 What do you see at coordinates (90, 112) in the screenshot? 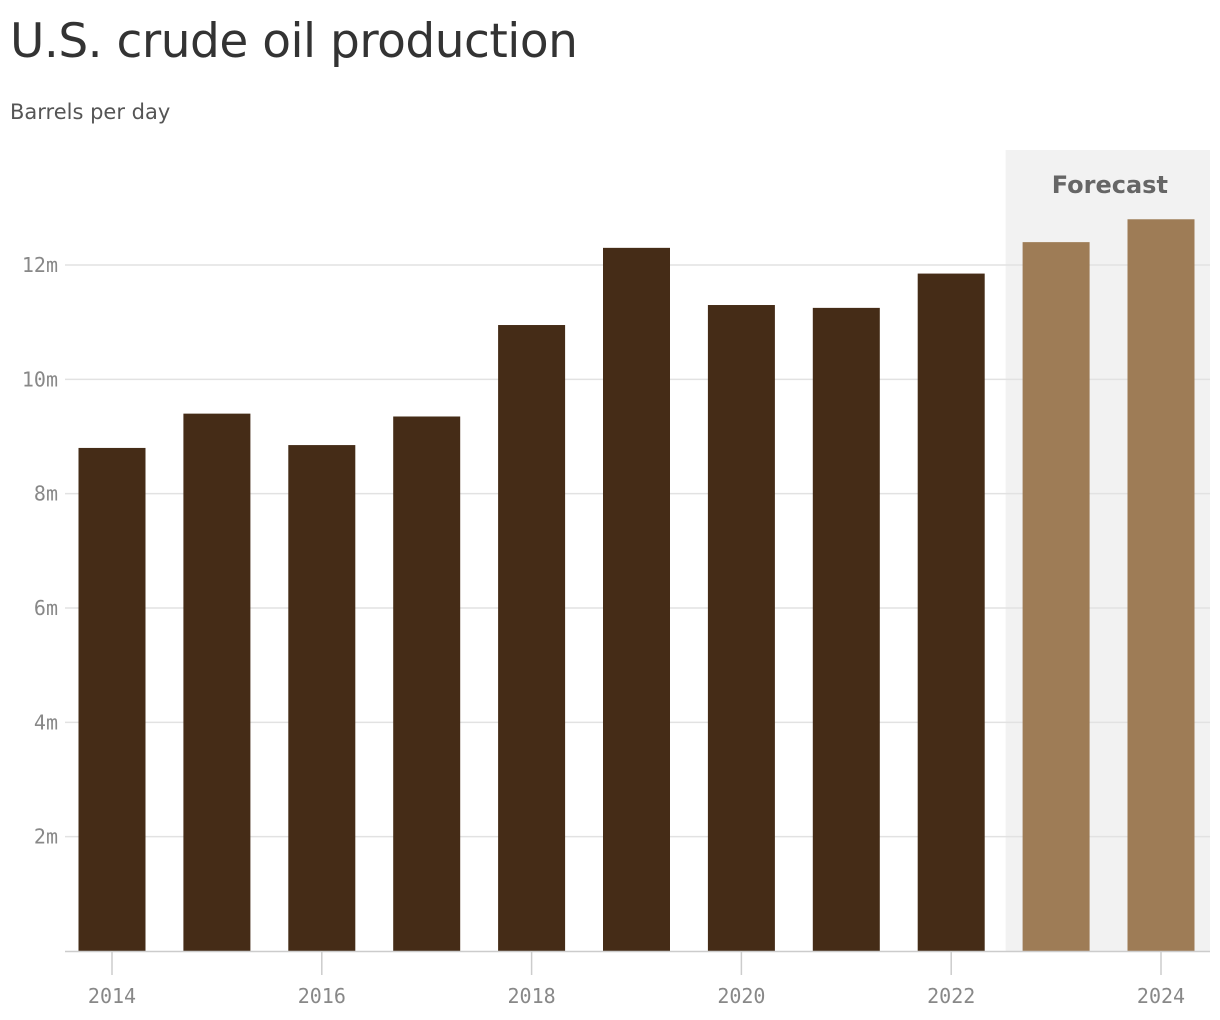
I see `chart-subtitle: Barrels per day` at bounding box center [90, 112].